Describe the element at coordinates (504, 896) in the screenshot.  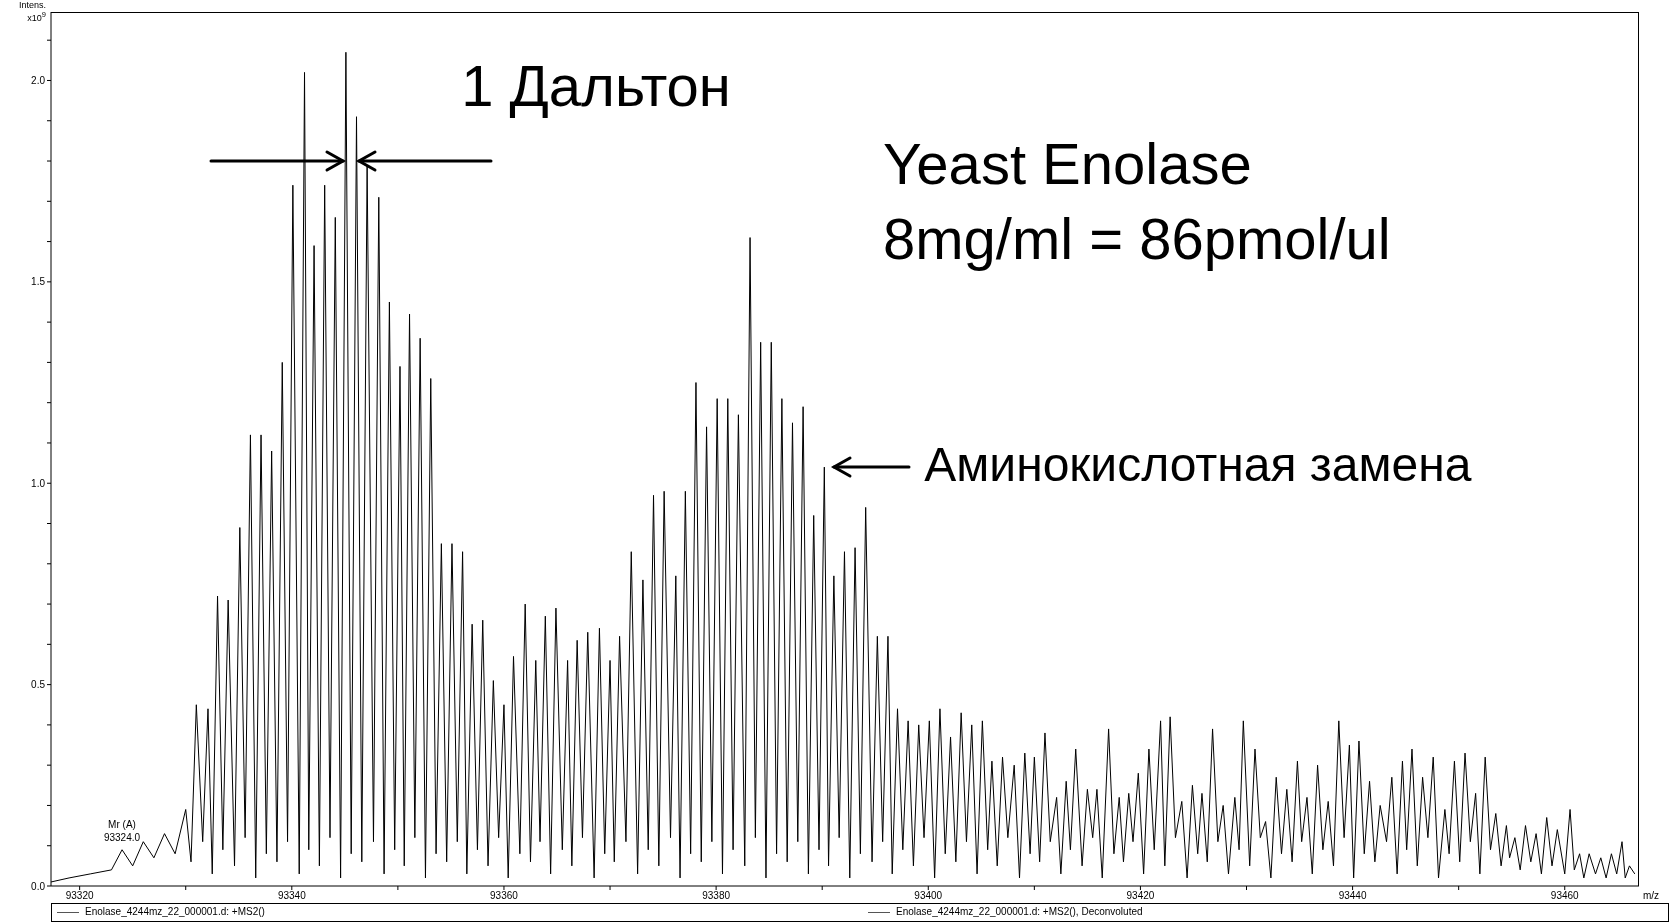
I see `x-tick-label: 93360` at that location.